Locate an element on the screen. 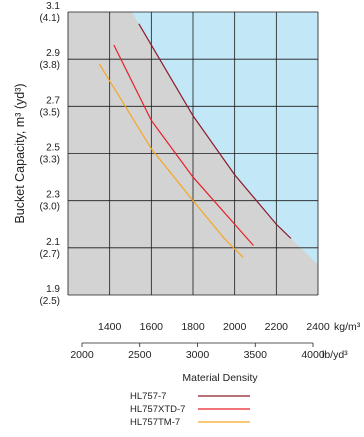 The width and height of the screenshot is (364, 437). x-tick-label-metric: 1600 is located at coordinates (152, 327).